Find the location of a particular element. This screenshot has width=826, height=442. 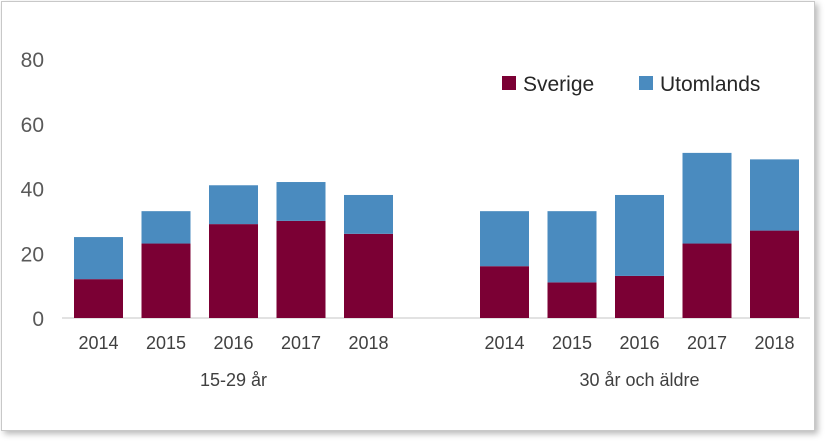

group-label: 30 år och äldre is located at coordinates (639, 380).